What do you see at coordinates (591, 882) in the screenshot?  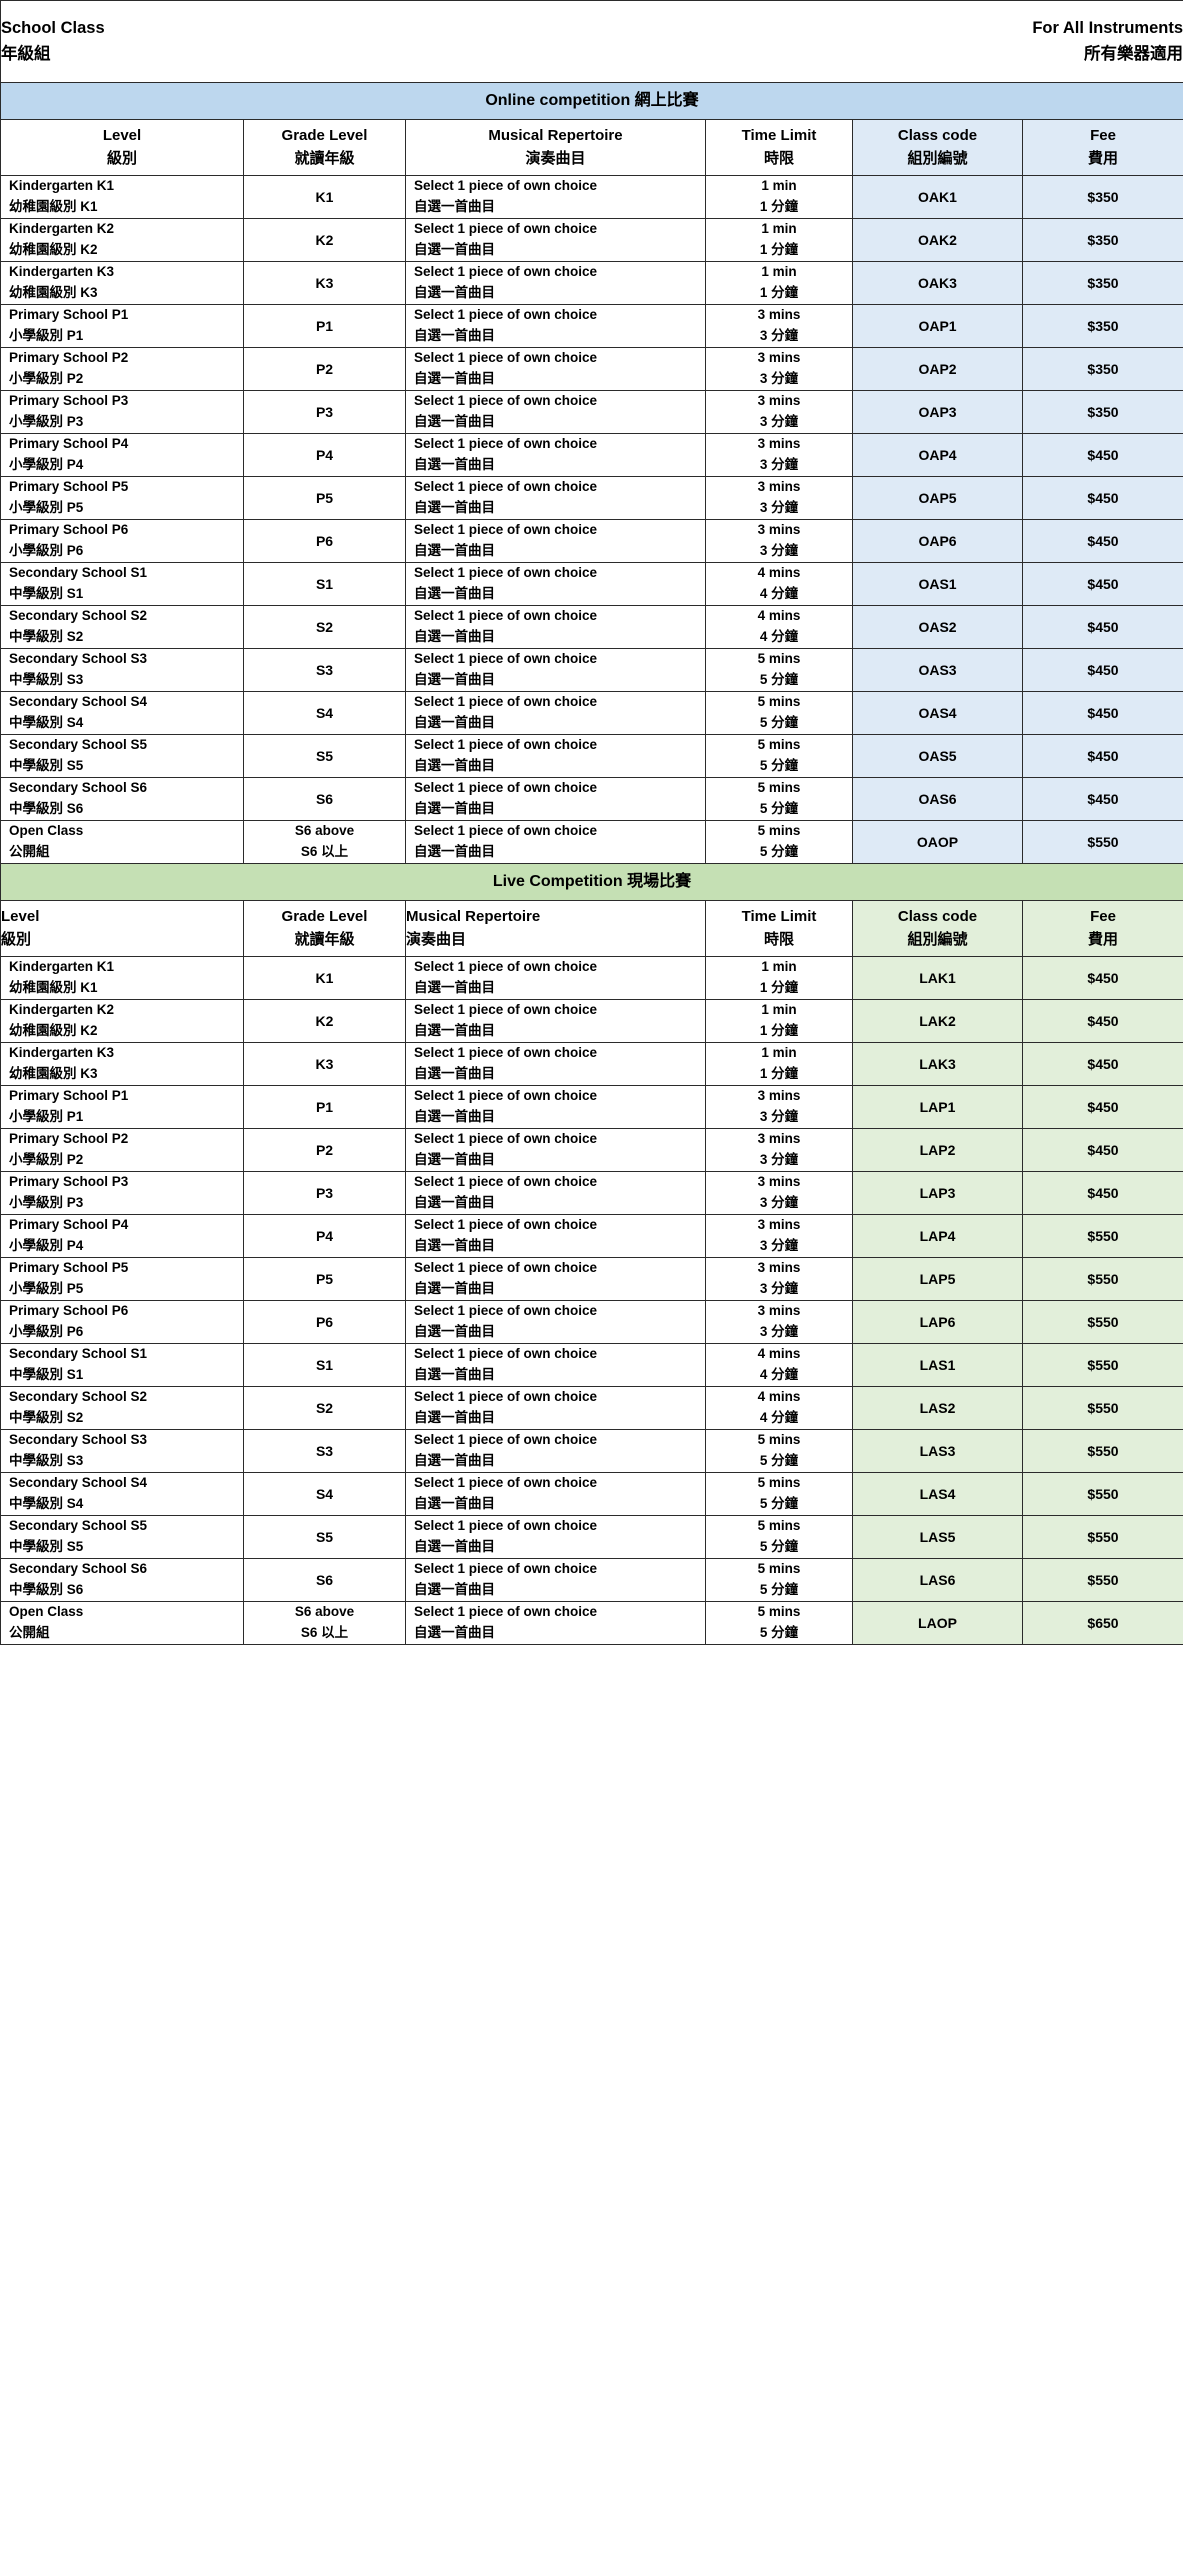 I see `section-title-live: Live Competition 現場比賽` at bounding box center [591, 882].